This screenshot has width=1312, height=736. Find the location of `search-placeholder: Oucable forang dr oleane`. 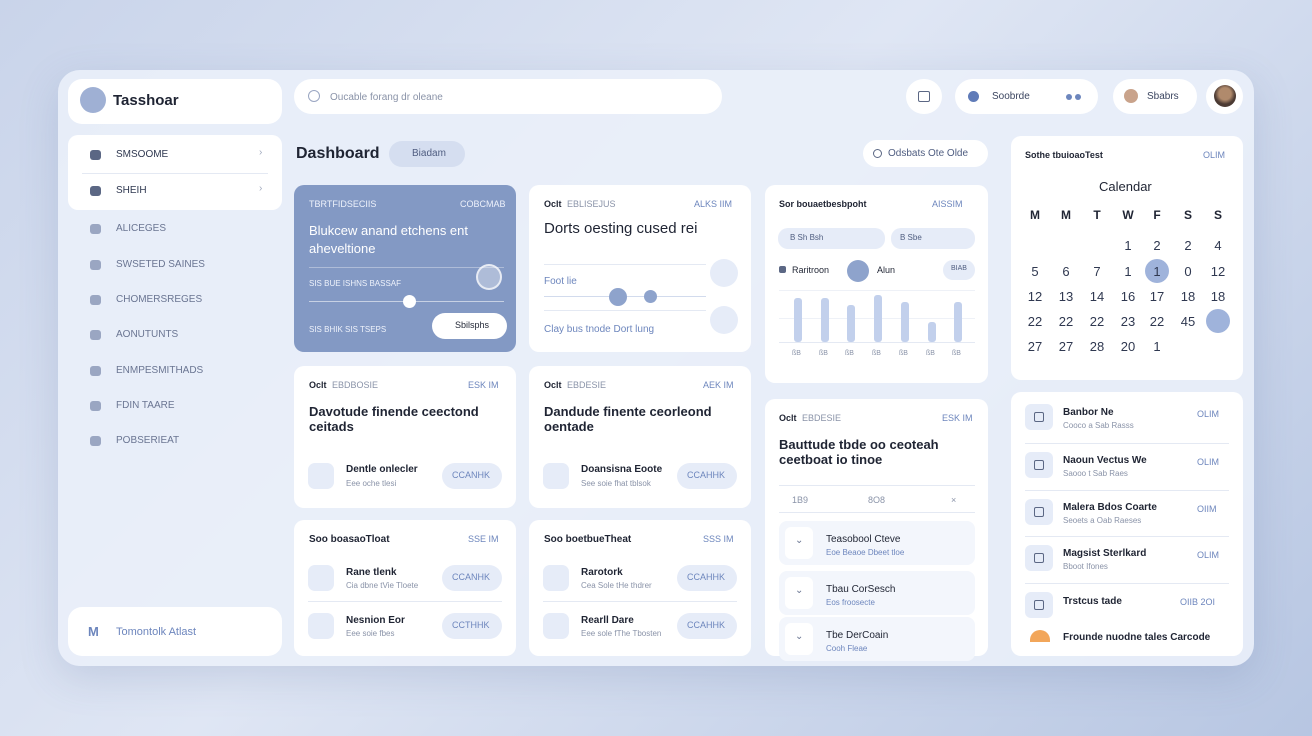

search-placeholder: Oucable forang dr oleane is located at coordinates (386, 97).